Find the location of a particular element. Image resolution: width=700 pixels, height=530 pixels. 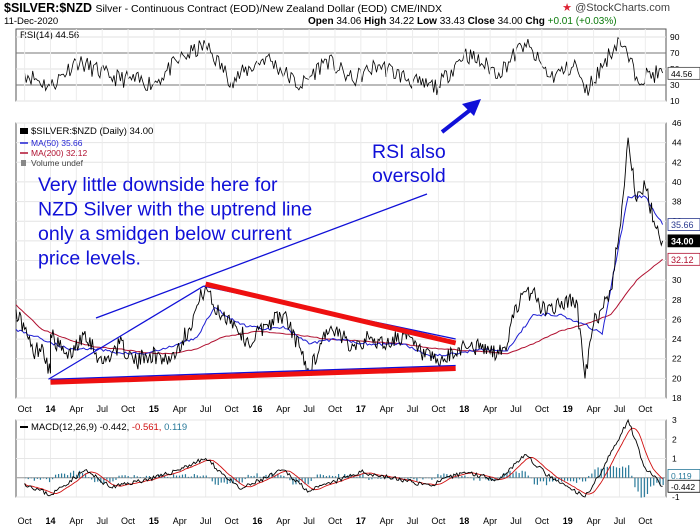

ma50-value-label: 35.66 is located at coordinates (682, 225).